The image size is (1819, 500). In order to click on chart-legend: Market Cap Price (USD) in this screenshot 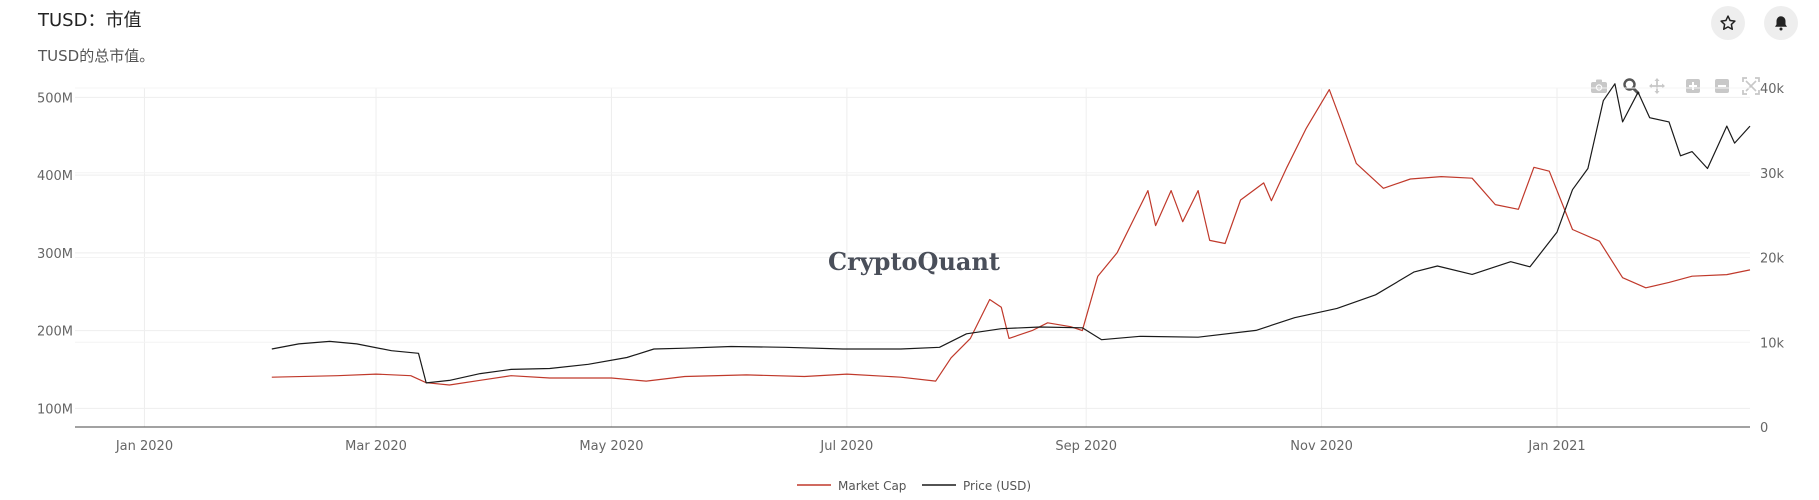, I will do `click(914, 486)`.